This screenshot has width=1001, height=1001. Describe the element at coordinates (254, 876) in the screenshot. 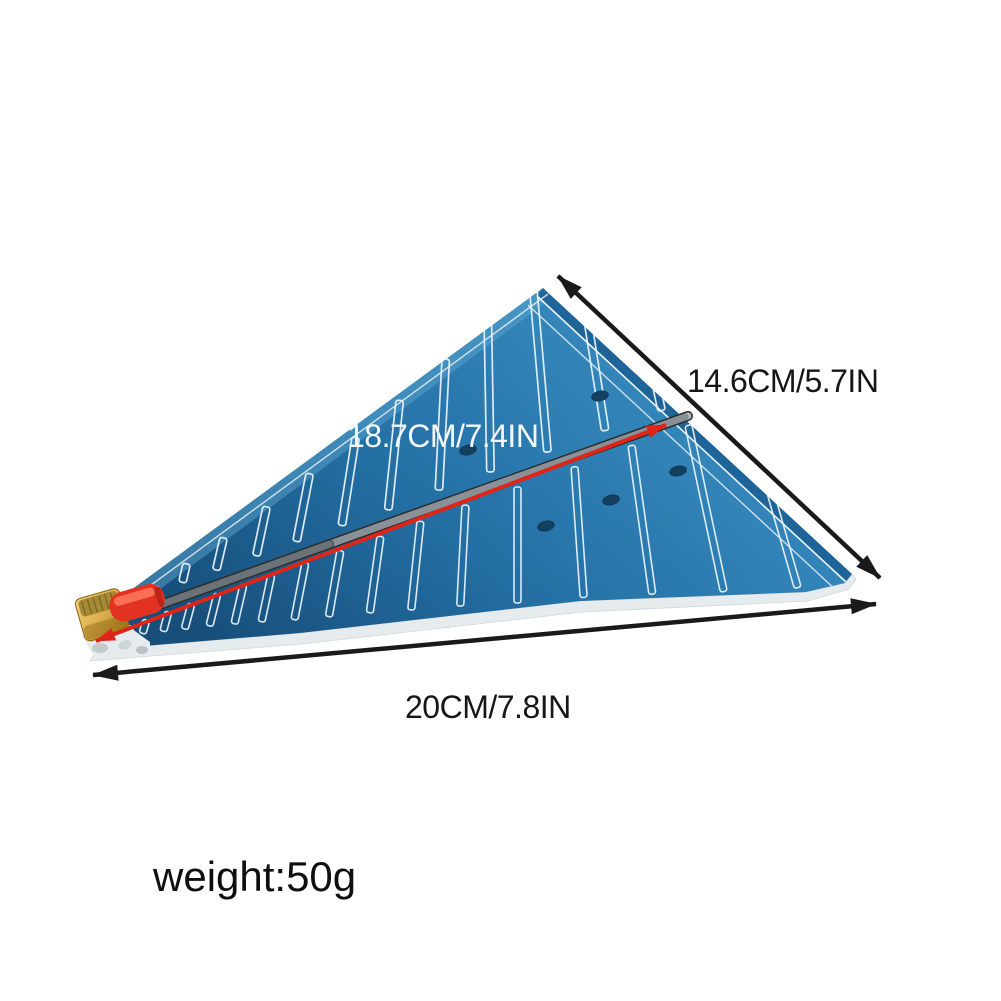

I see `weight-label: weight:50g` at that location.